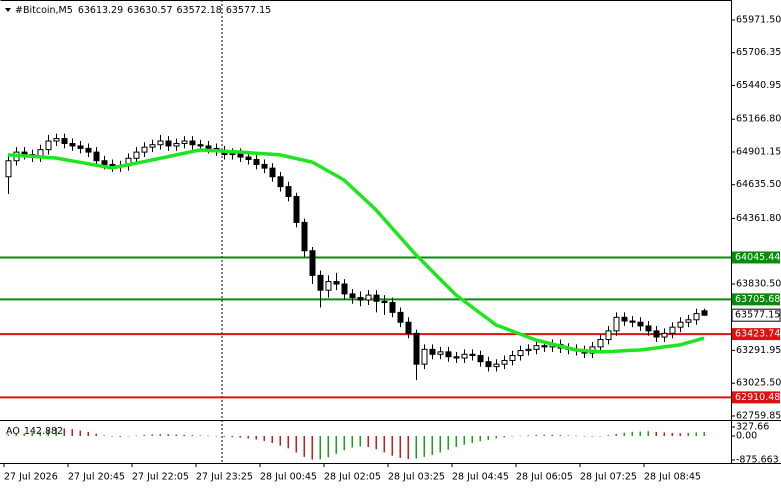  Describe the element at coordinates (199, 10) in the screenshot. I see `low: 63572.18` at that location.